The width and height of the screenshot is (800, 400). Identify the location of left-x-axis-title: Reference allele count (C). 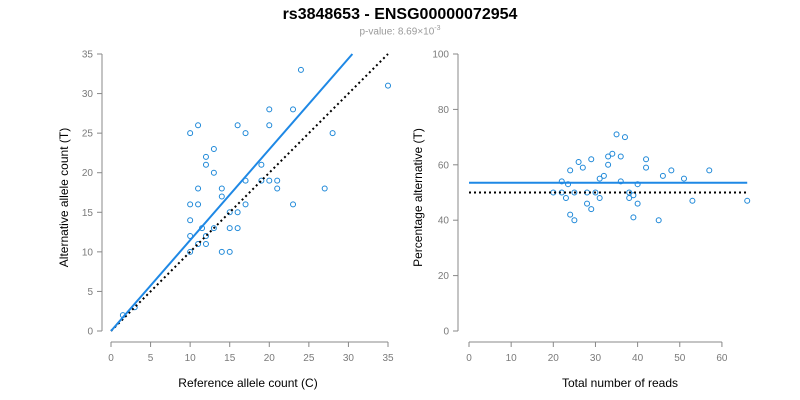
(247, 383).